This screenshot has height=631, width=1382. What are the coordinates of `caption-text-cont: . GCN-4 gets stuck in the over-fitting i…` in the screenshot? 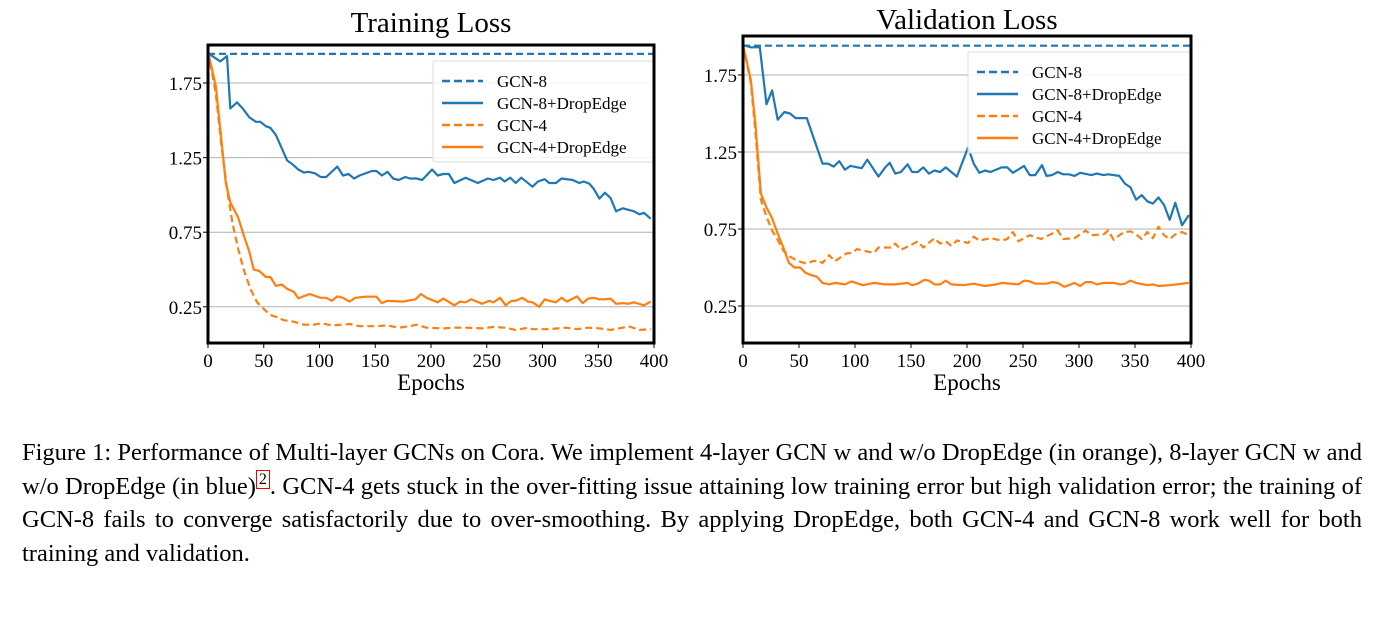 It's located at (692, 519).